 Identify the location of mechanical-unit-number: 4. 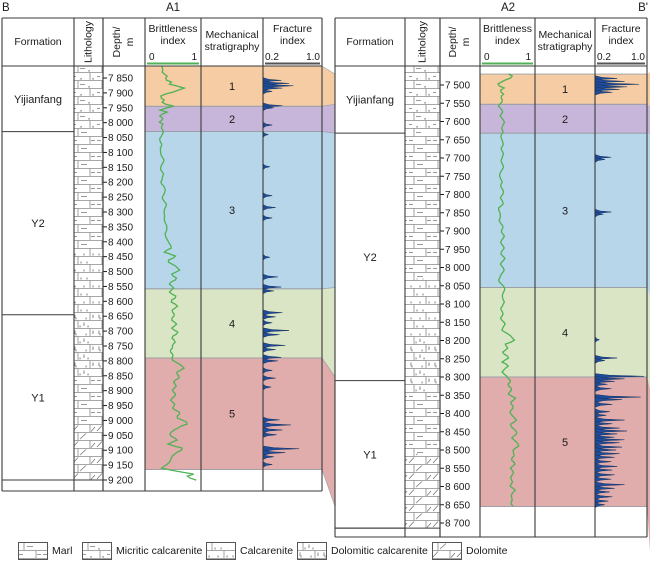
(565, 333).